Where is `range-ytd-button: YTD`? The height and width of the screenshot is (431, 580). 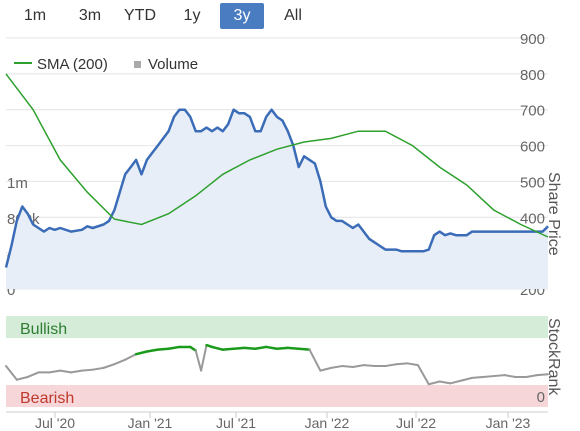
range-ytd-button: YTD is located at coordinates (140, 15).